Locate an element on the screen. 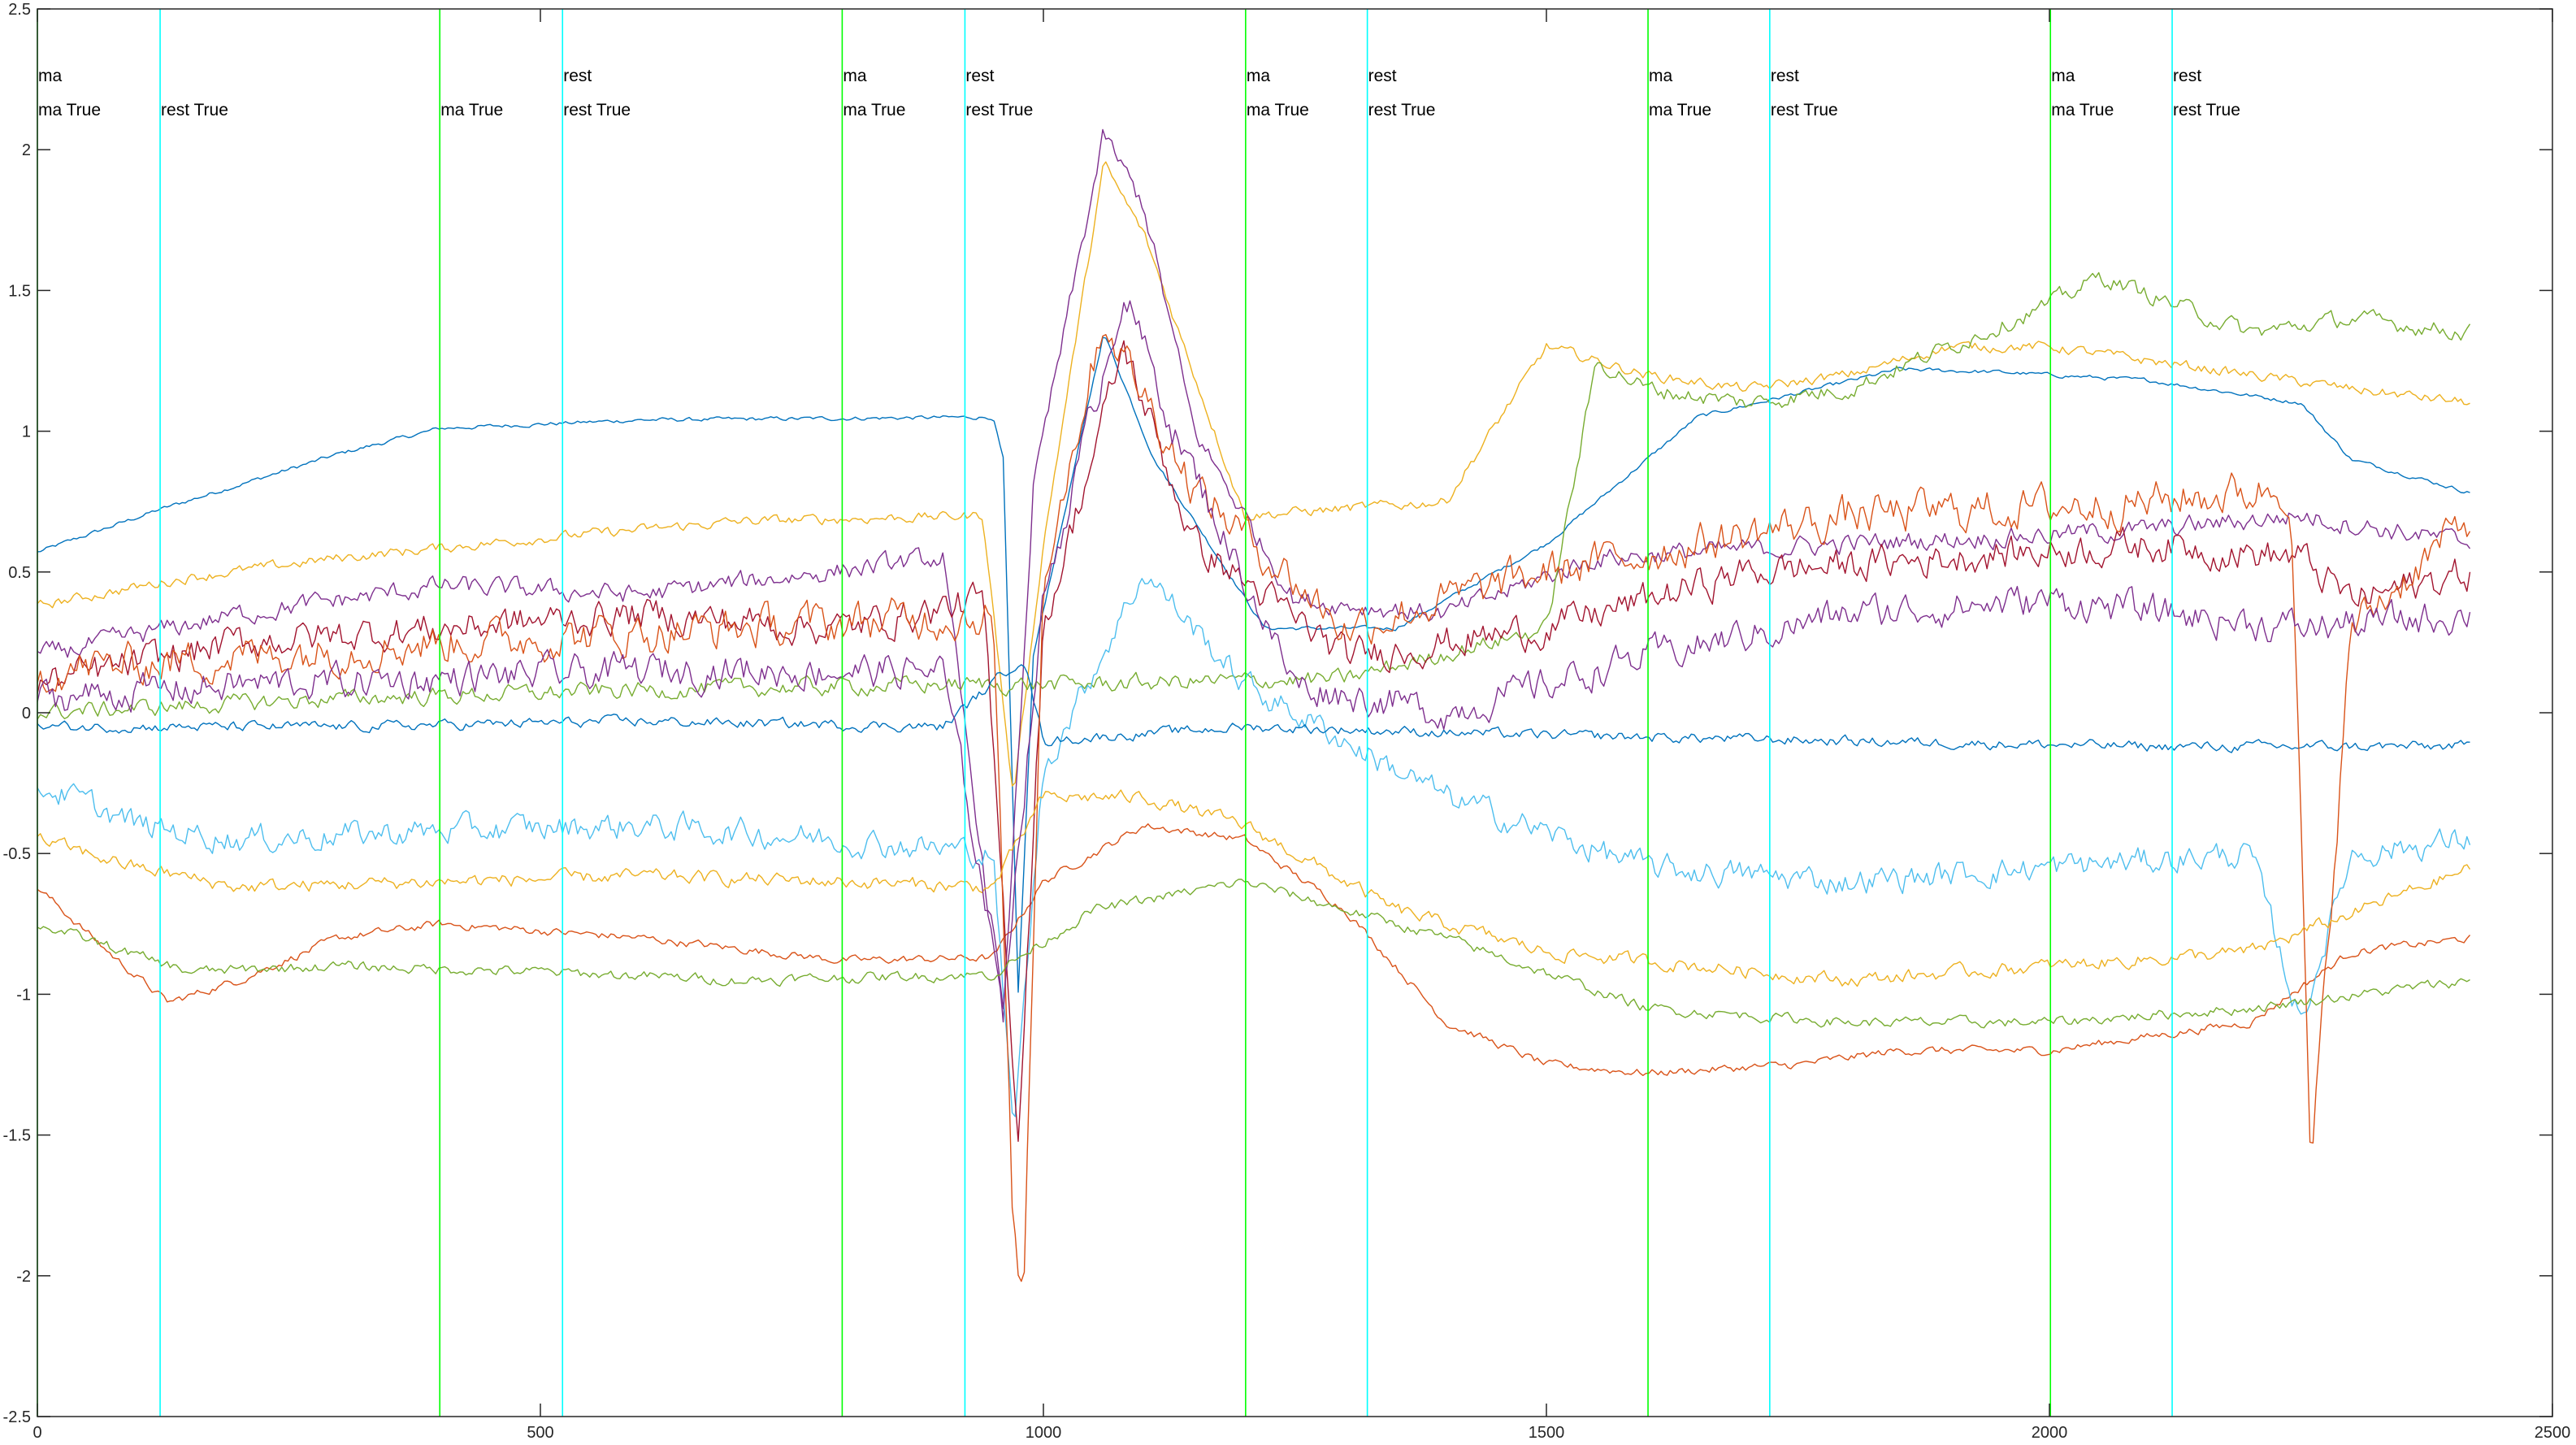  x-tick-label: 1000 is located at coordinates (1044, 1433).